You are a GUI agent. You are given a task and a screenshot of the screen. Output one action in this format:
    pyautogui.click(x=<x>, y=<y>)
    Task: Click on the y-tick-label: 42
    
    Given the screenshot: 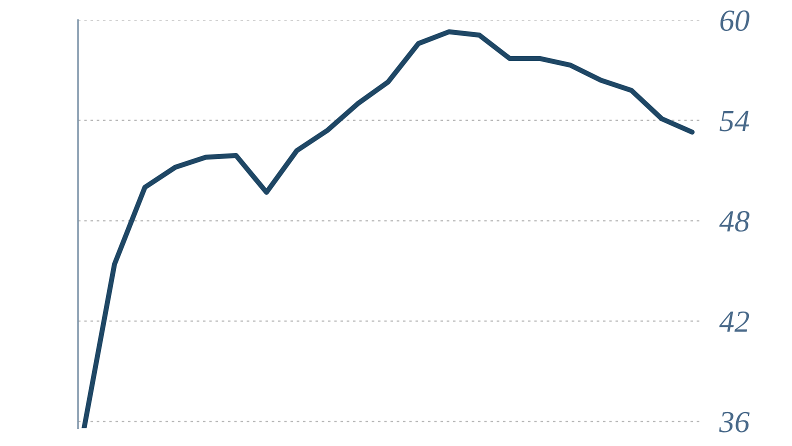 What is the action you would take?
    pyautogui.click(x=734, y=321)
    